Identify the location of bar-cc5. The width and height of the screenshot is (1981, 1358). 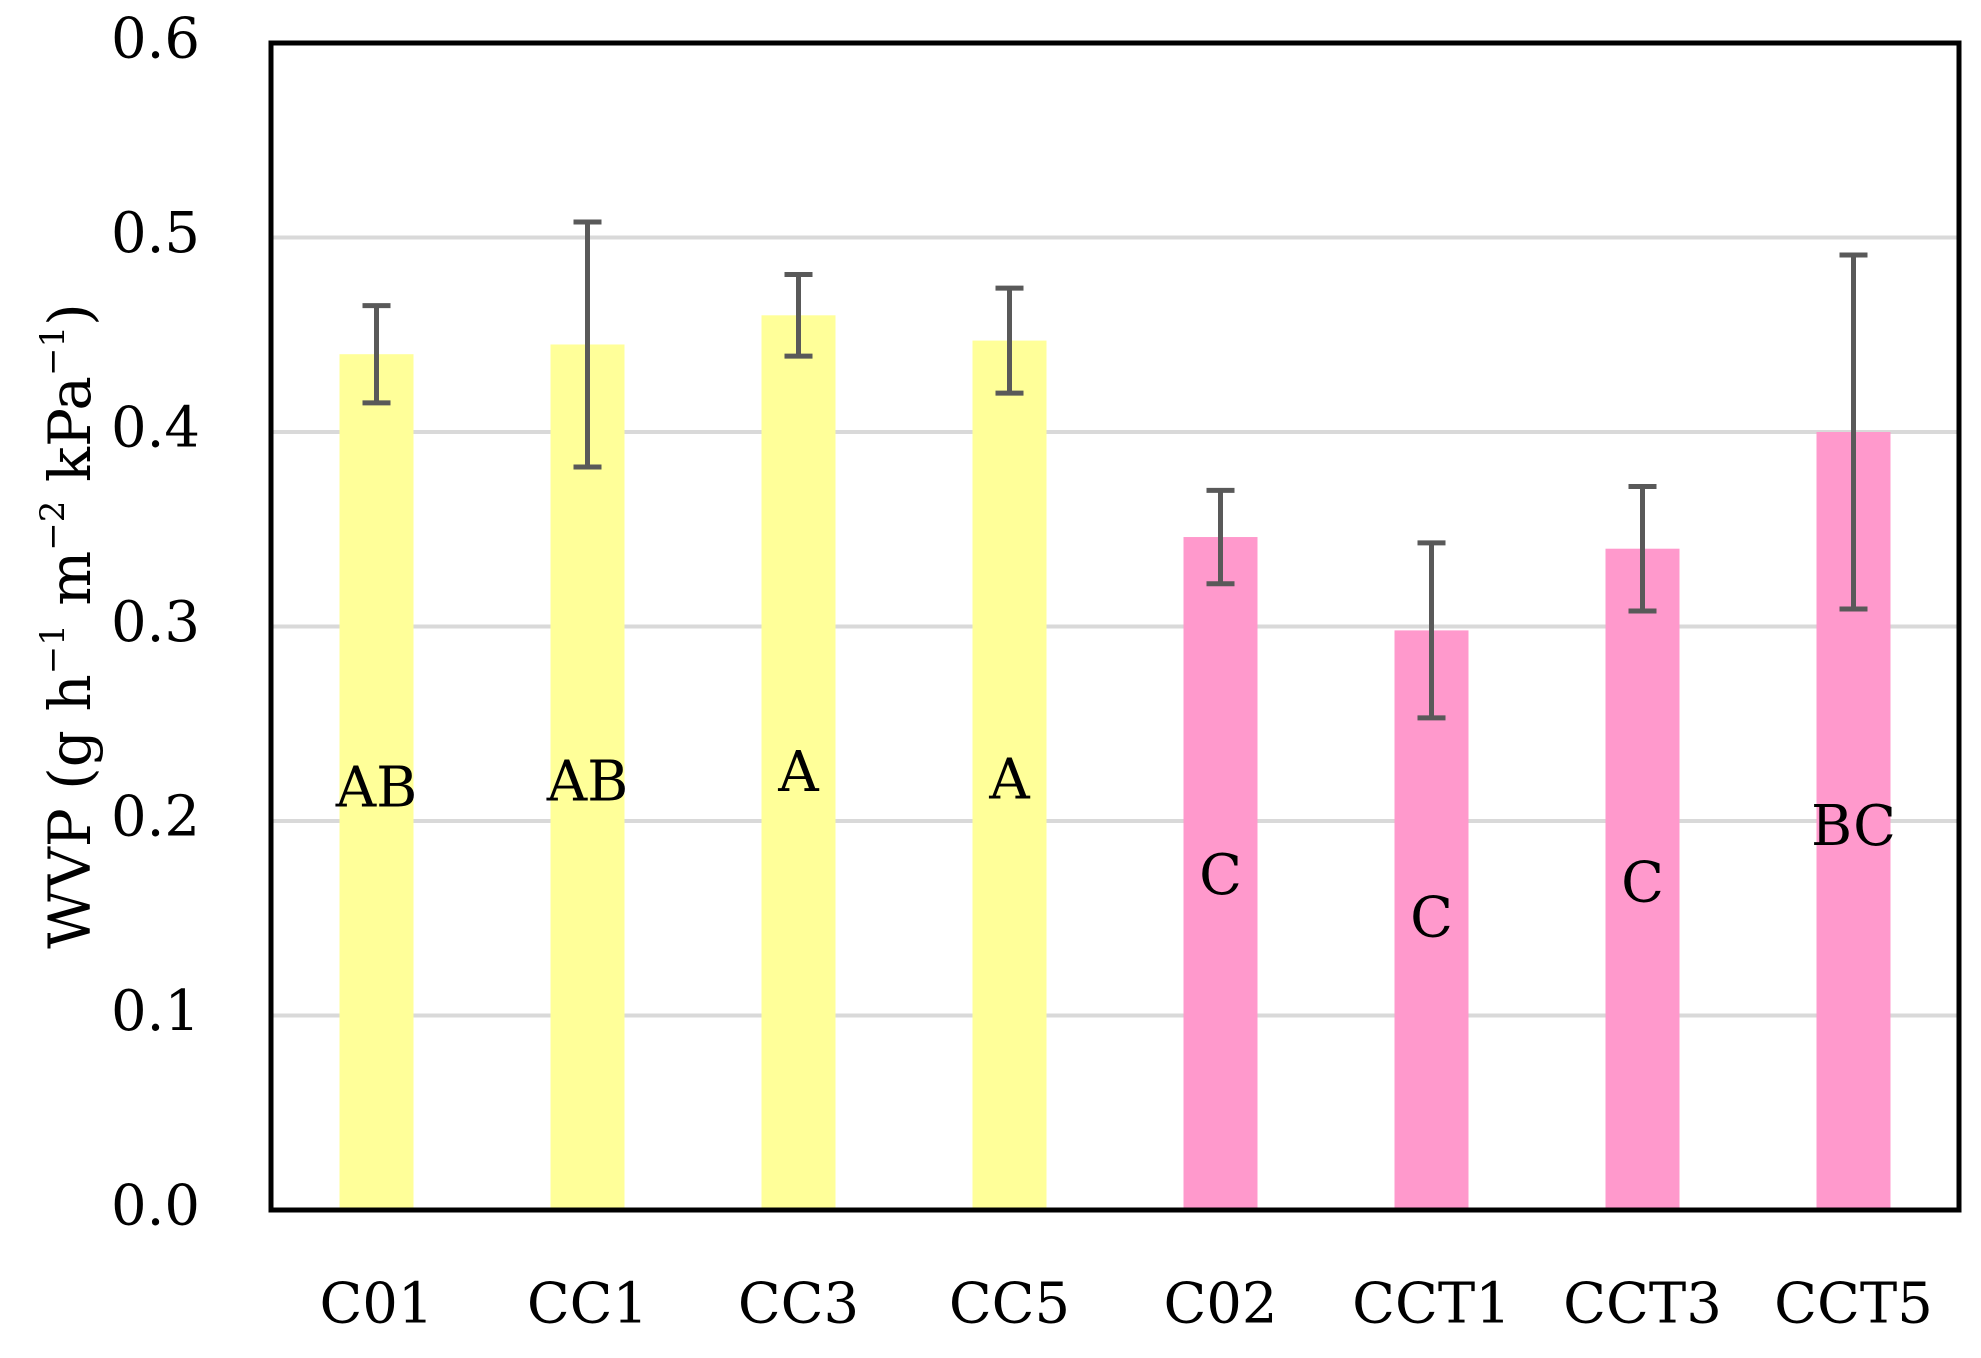
(1009, 775).